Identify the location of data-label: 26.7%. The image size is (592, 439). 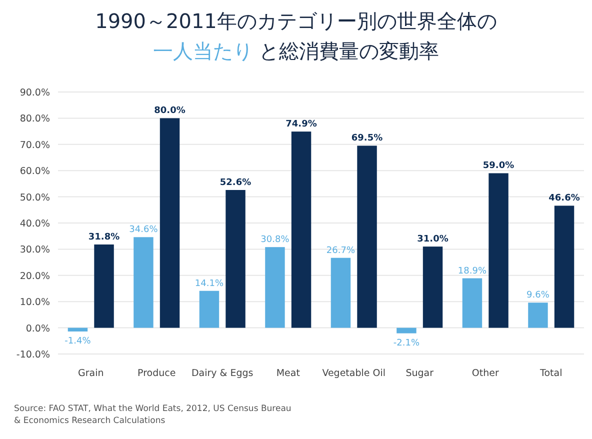
(341, 251).